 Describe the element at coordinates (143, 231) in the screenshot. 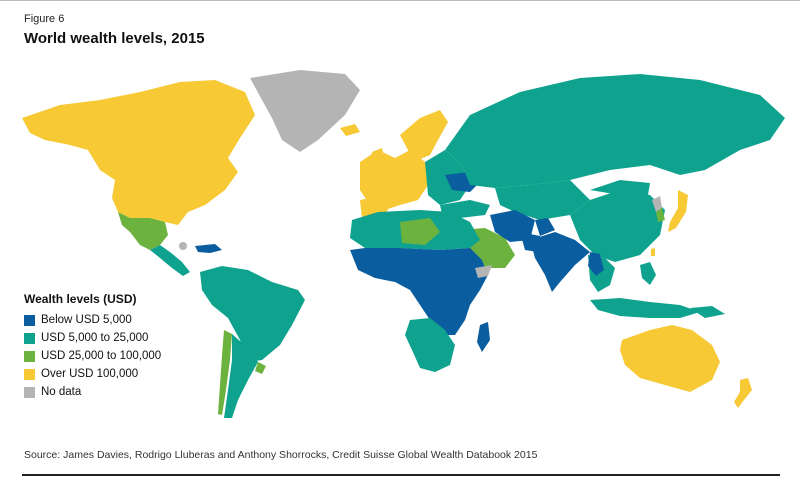

I see `region-mexico` at that location.